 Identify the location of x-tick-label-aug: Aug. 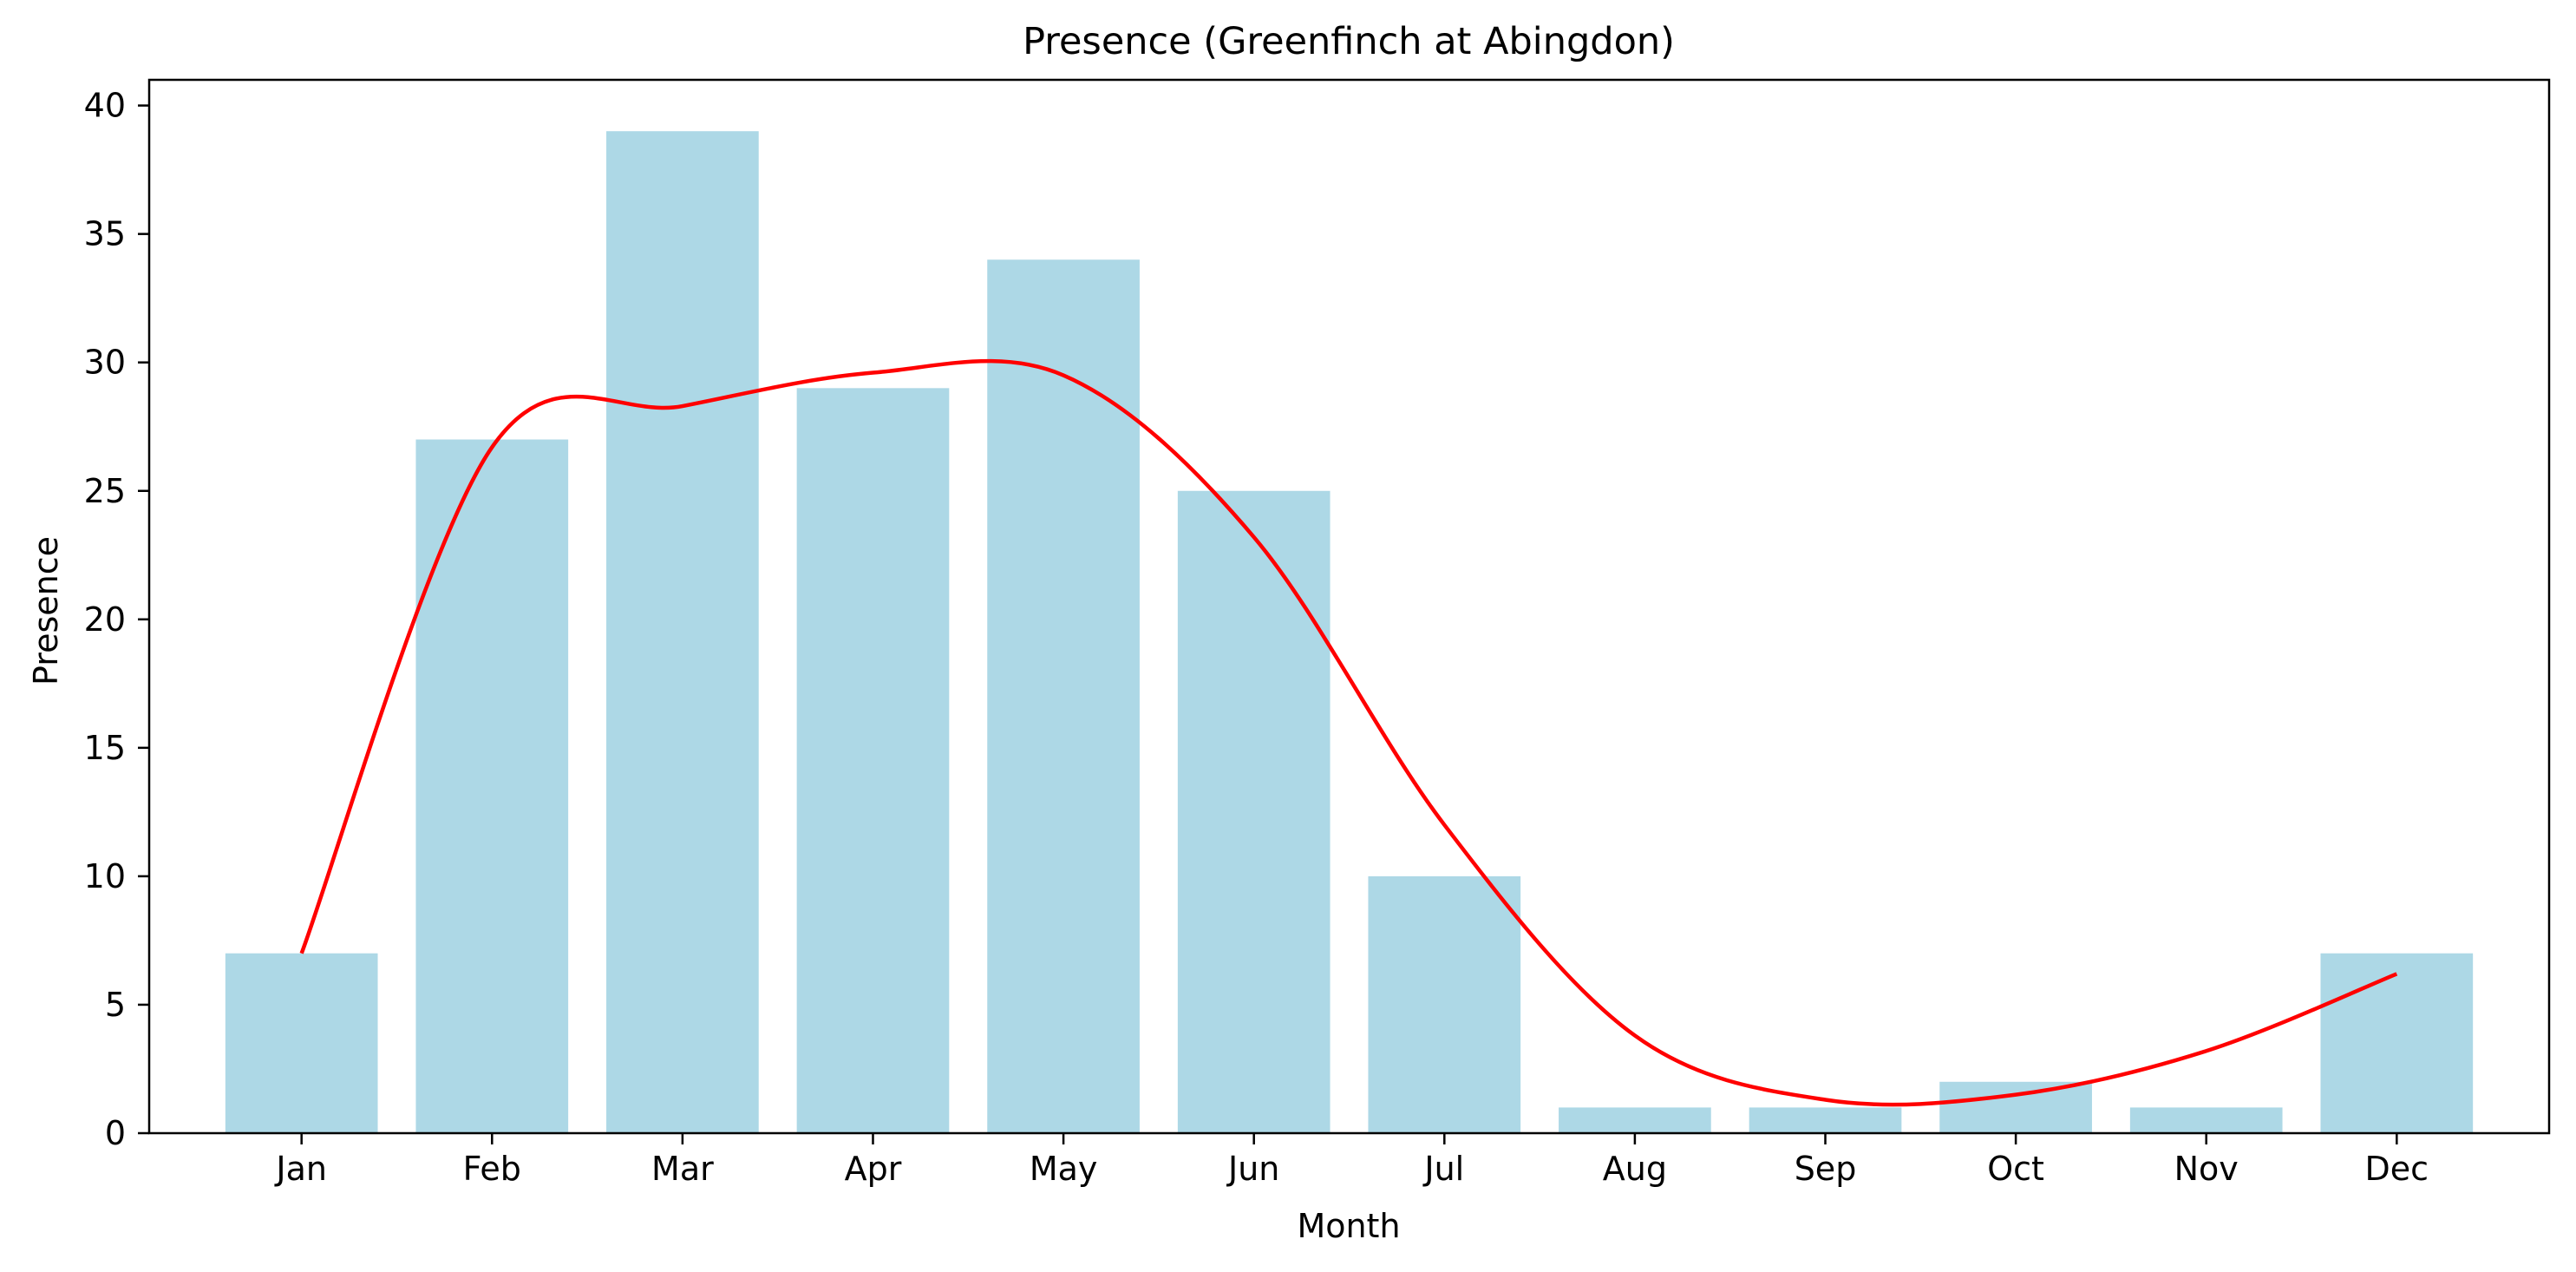
(1635, 1169).